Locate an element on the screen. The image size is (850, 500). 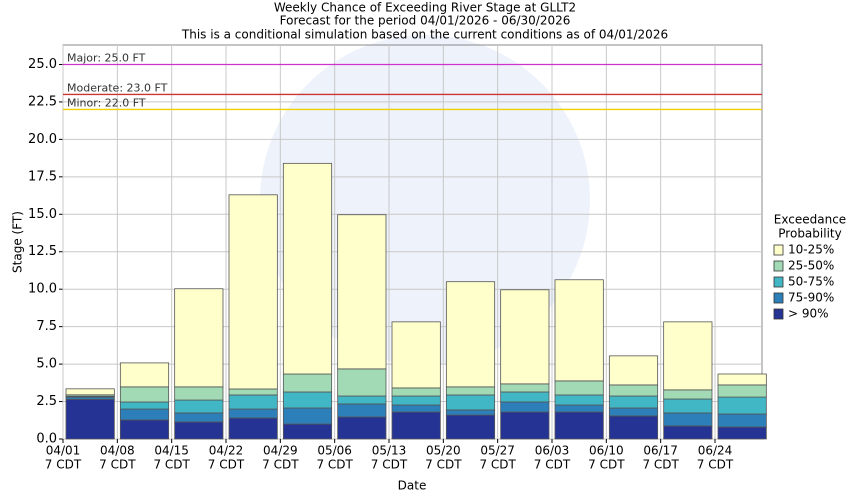
y-tick-label: 10.0 is located at coordinates (42, 289).